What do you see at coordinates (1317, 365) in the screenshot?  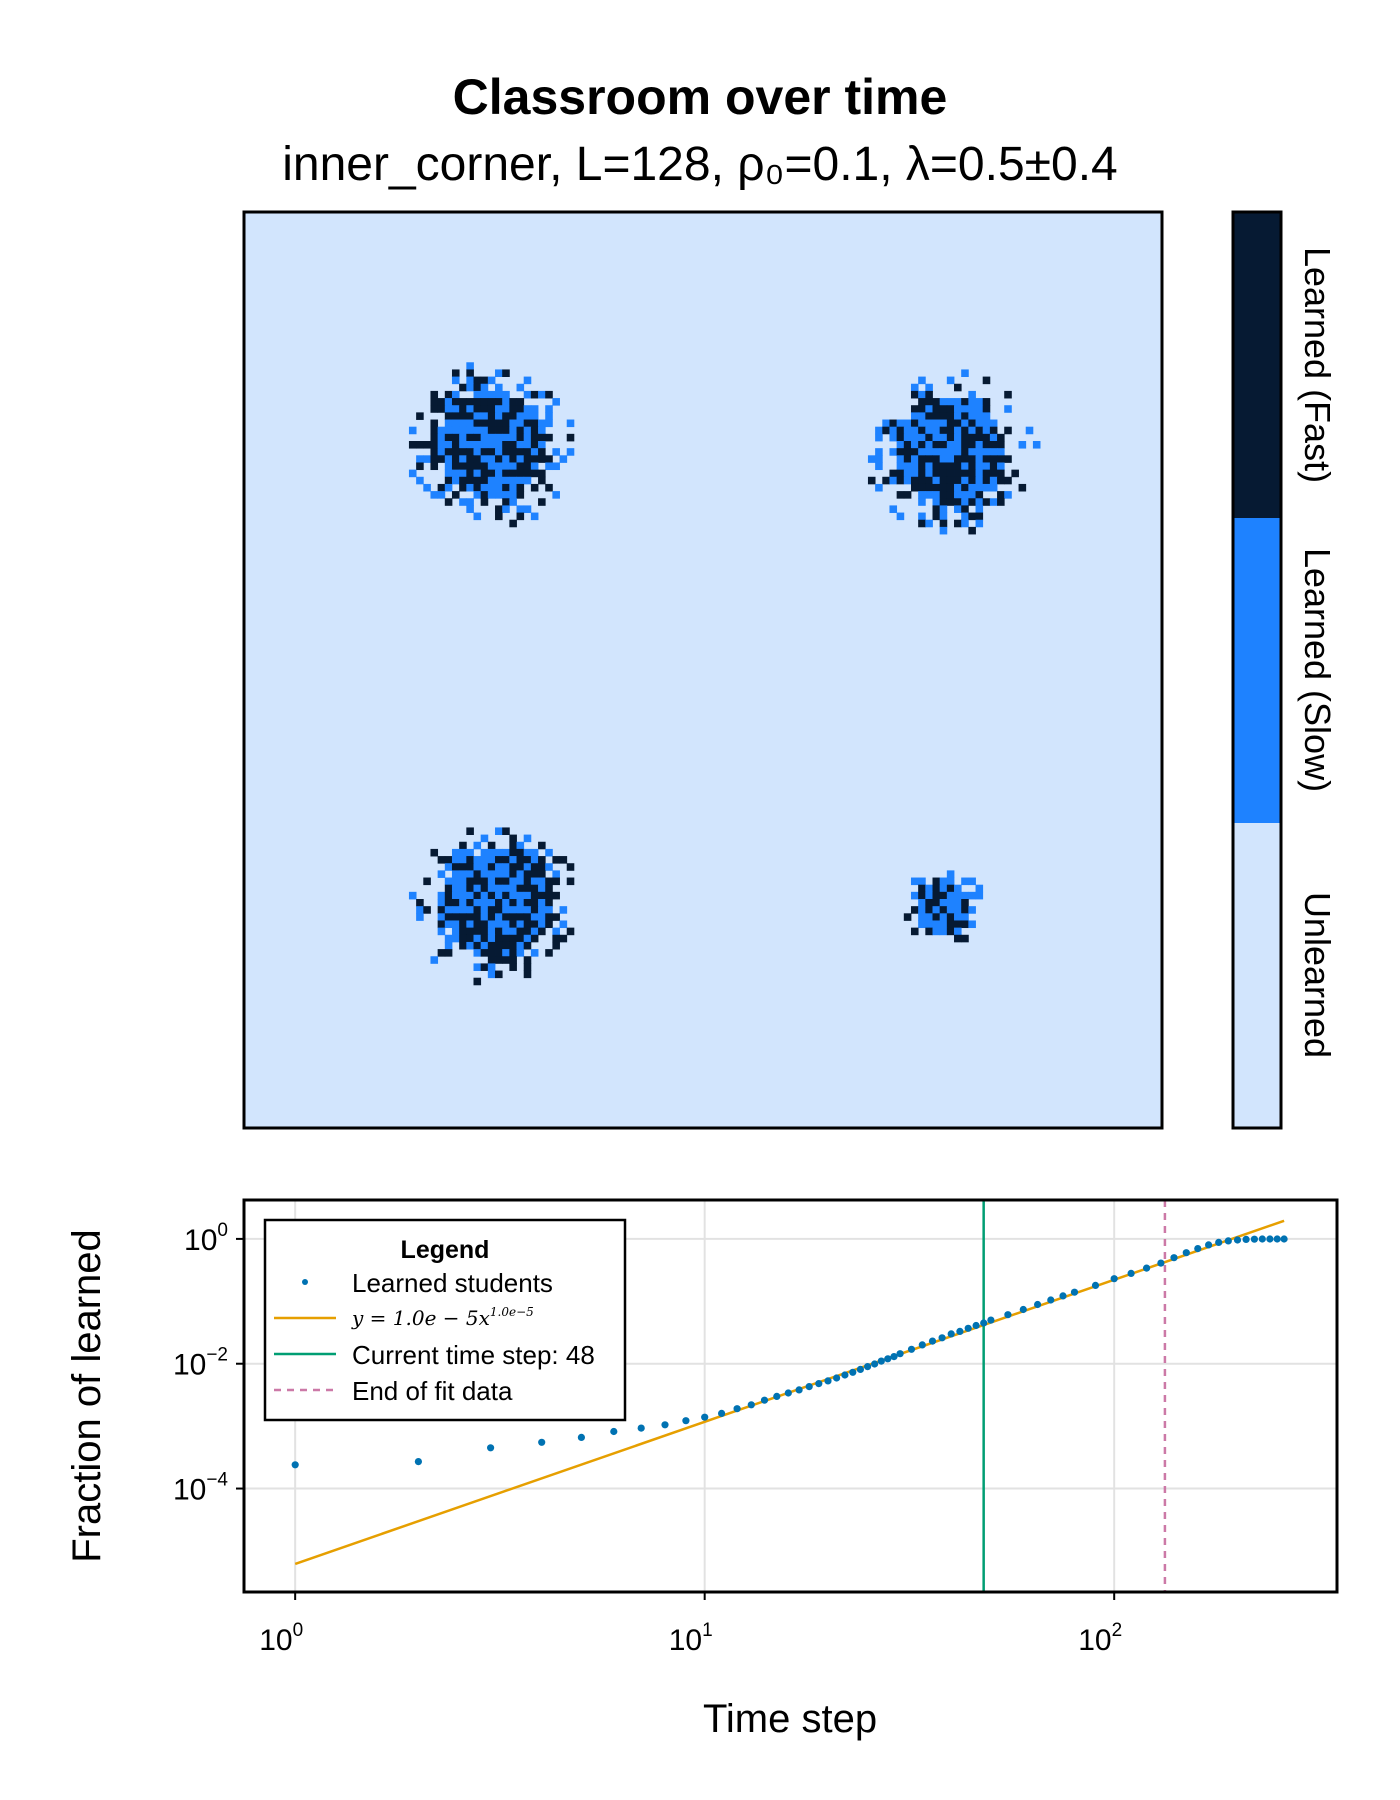 I see `colorbar-label-fast: Learned (Fast)` at bounding box center [1317, 365].